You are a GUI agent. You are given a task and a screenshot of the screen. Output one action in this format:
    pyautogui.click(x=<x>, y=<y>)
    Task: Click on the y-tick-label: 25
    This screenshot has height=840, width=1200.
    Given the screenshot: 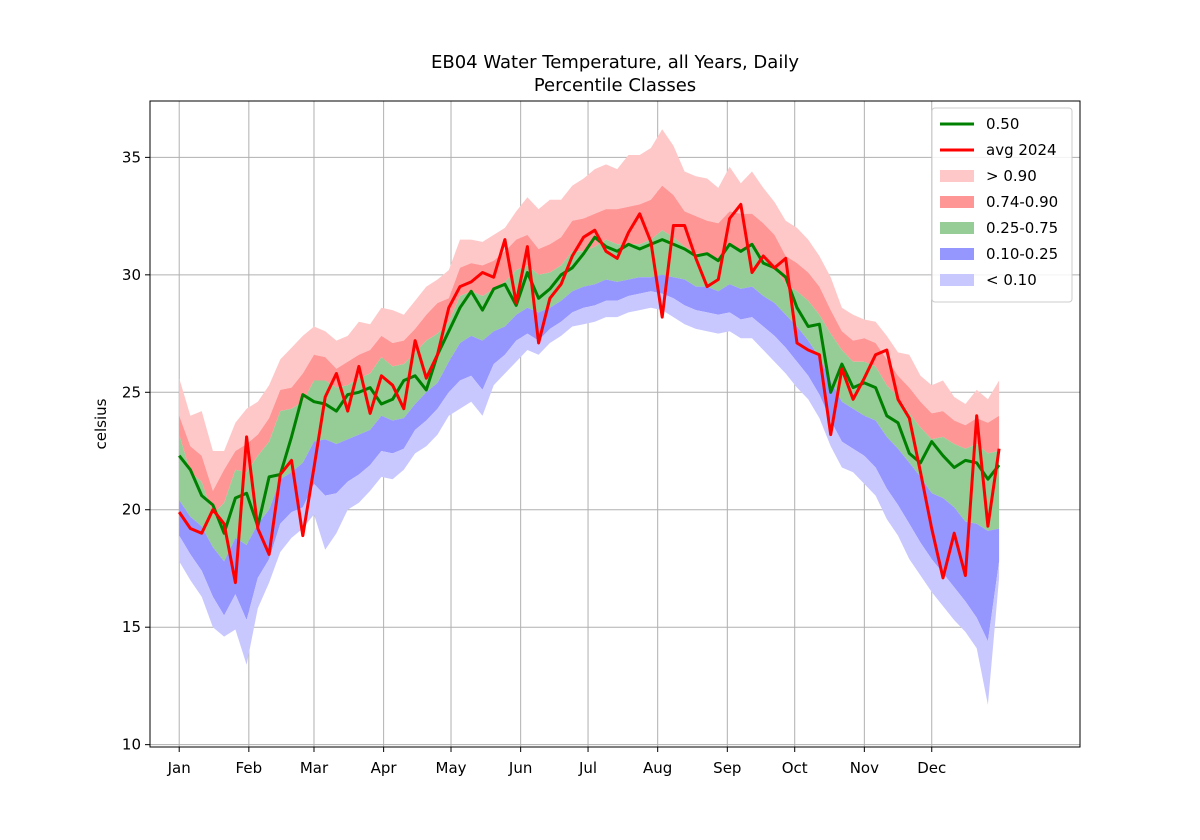 What is the action you would take?
    pyautogui.click(x=131, y=392)
    